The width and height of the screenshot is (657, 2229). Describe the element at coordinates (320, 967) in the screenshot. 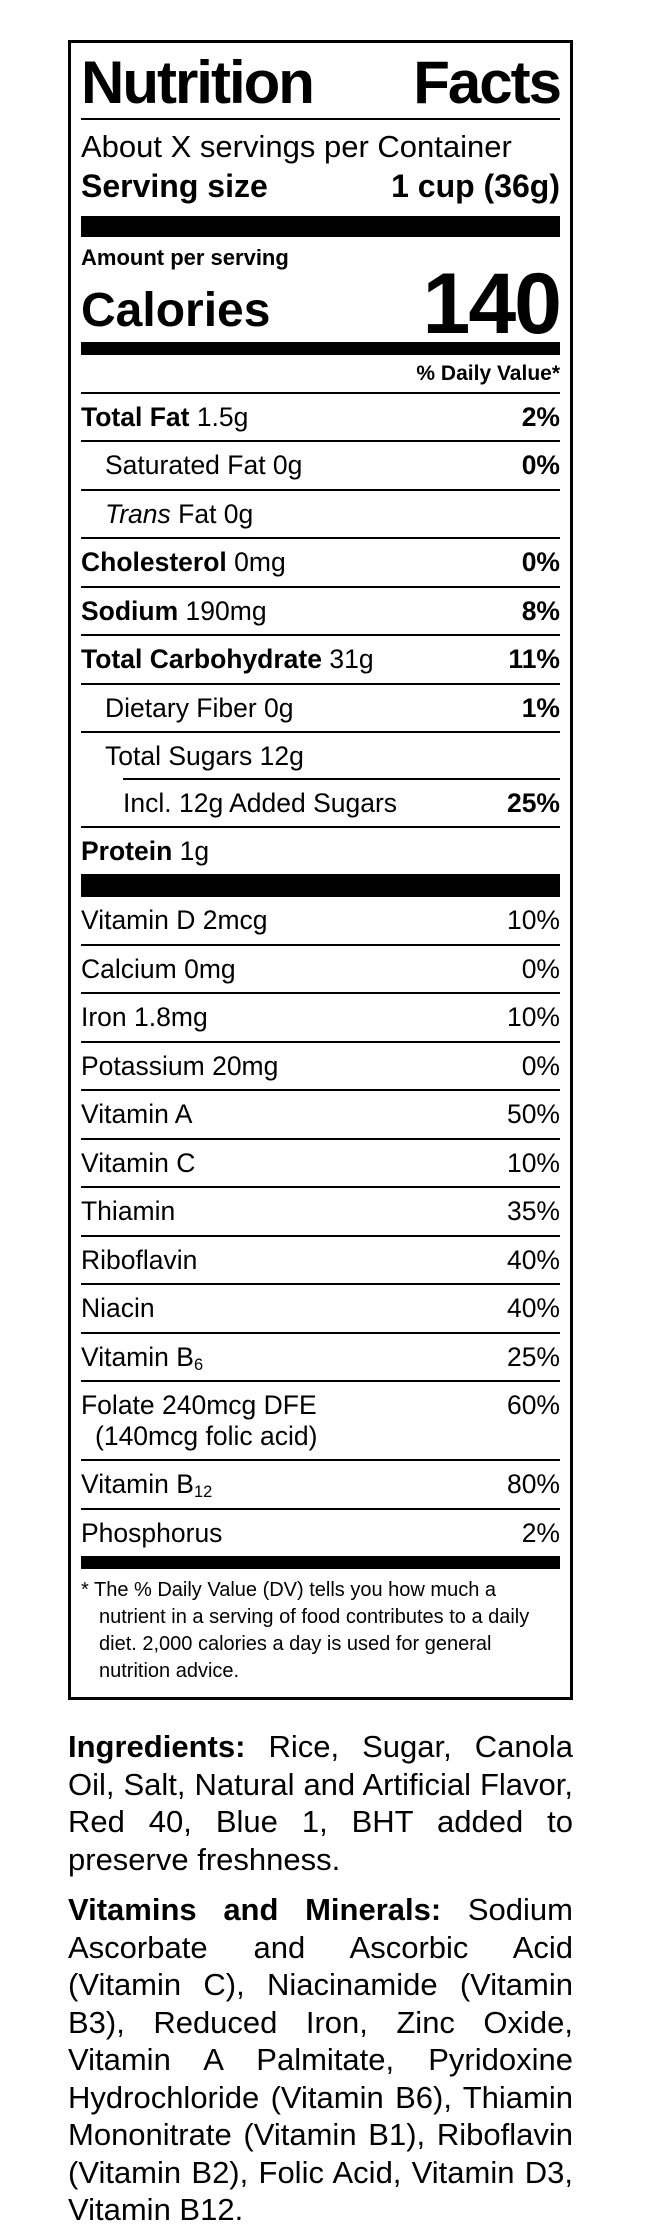

I see `vitamin-row: Calcium 0mg 0%` at that location.